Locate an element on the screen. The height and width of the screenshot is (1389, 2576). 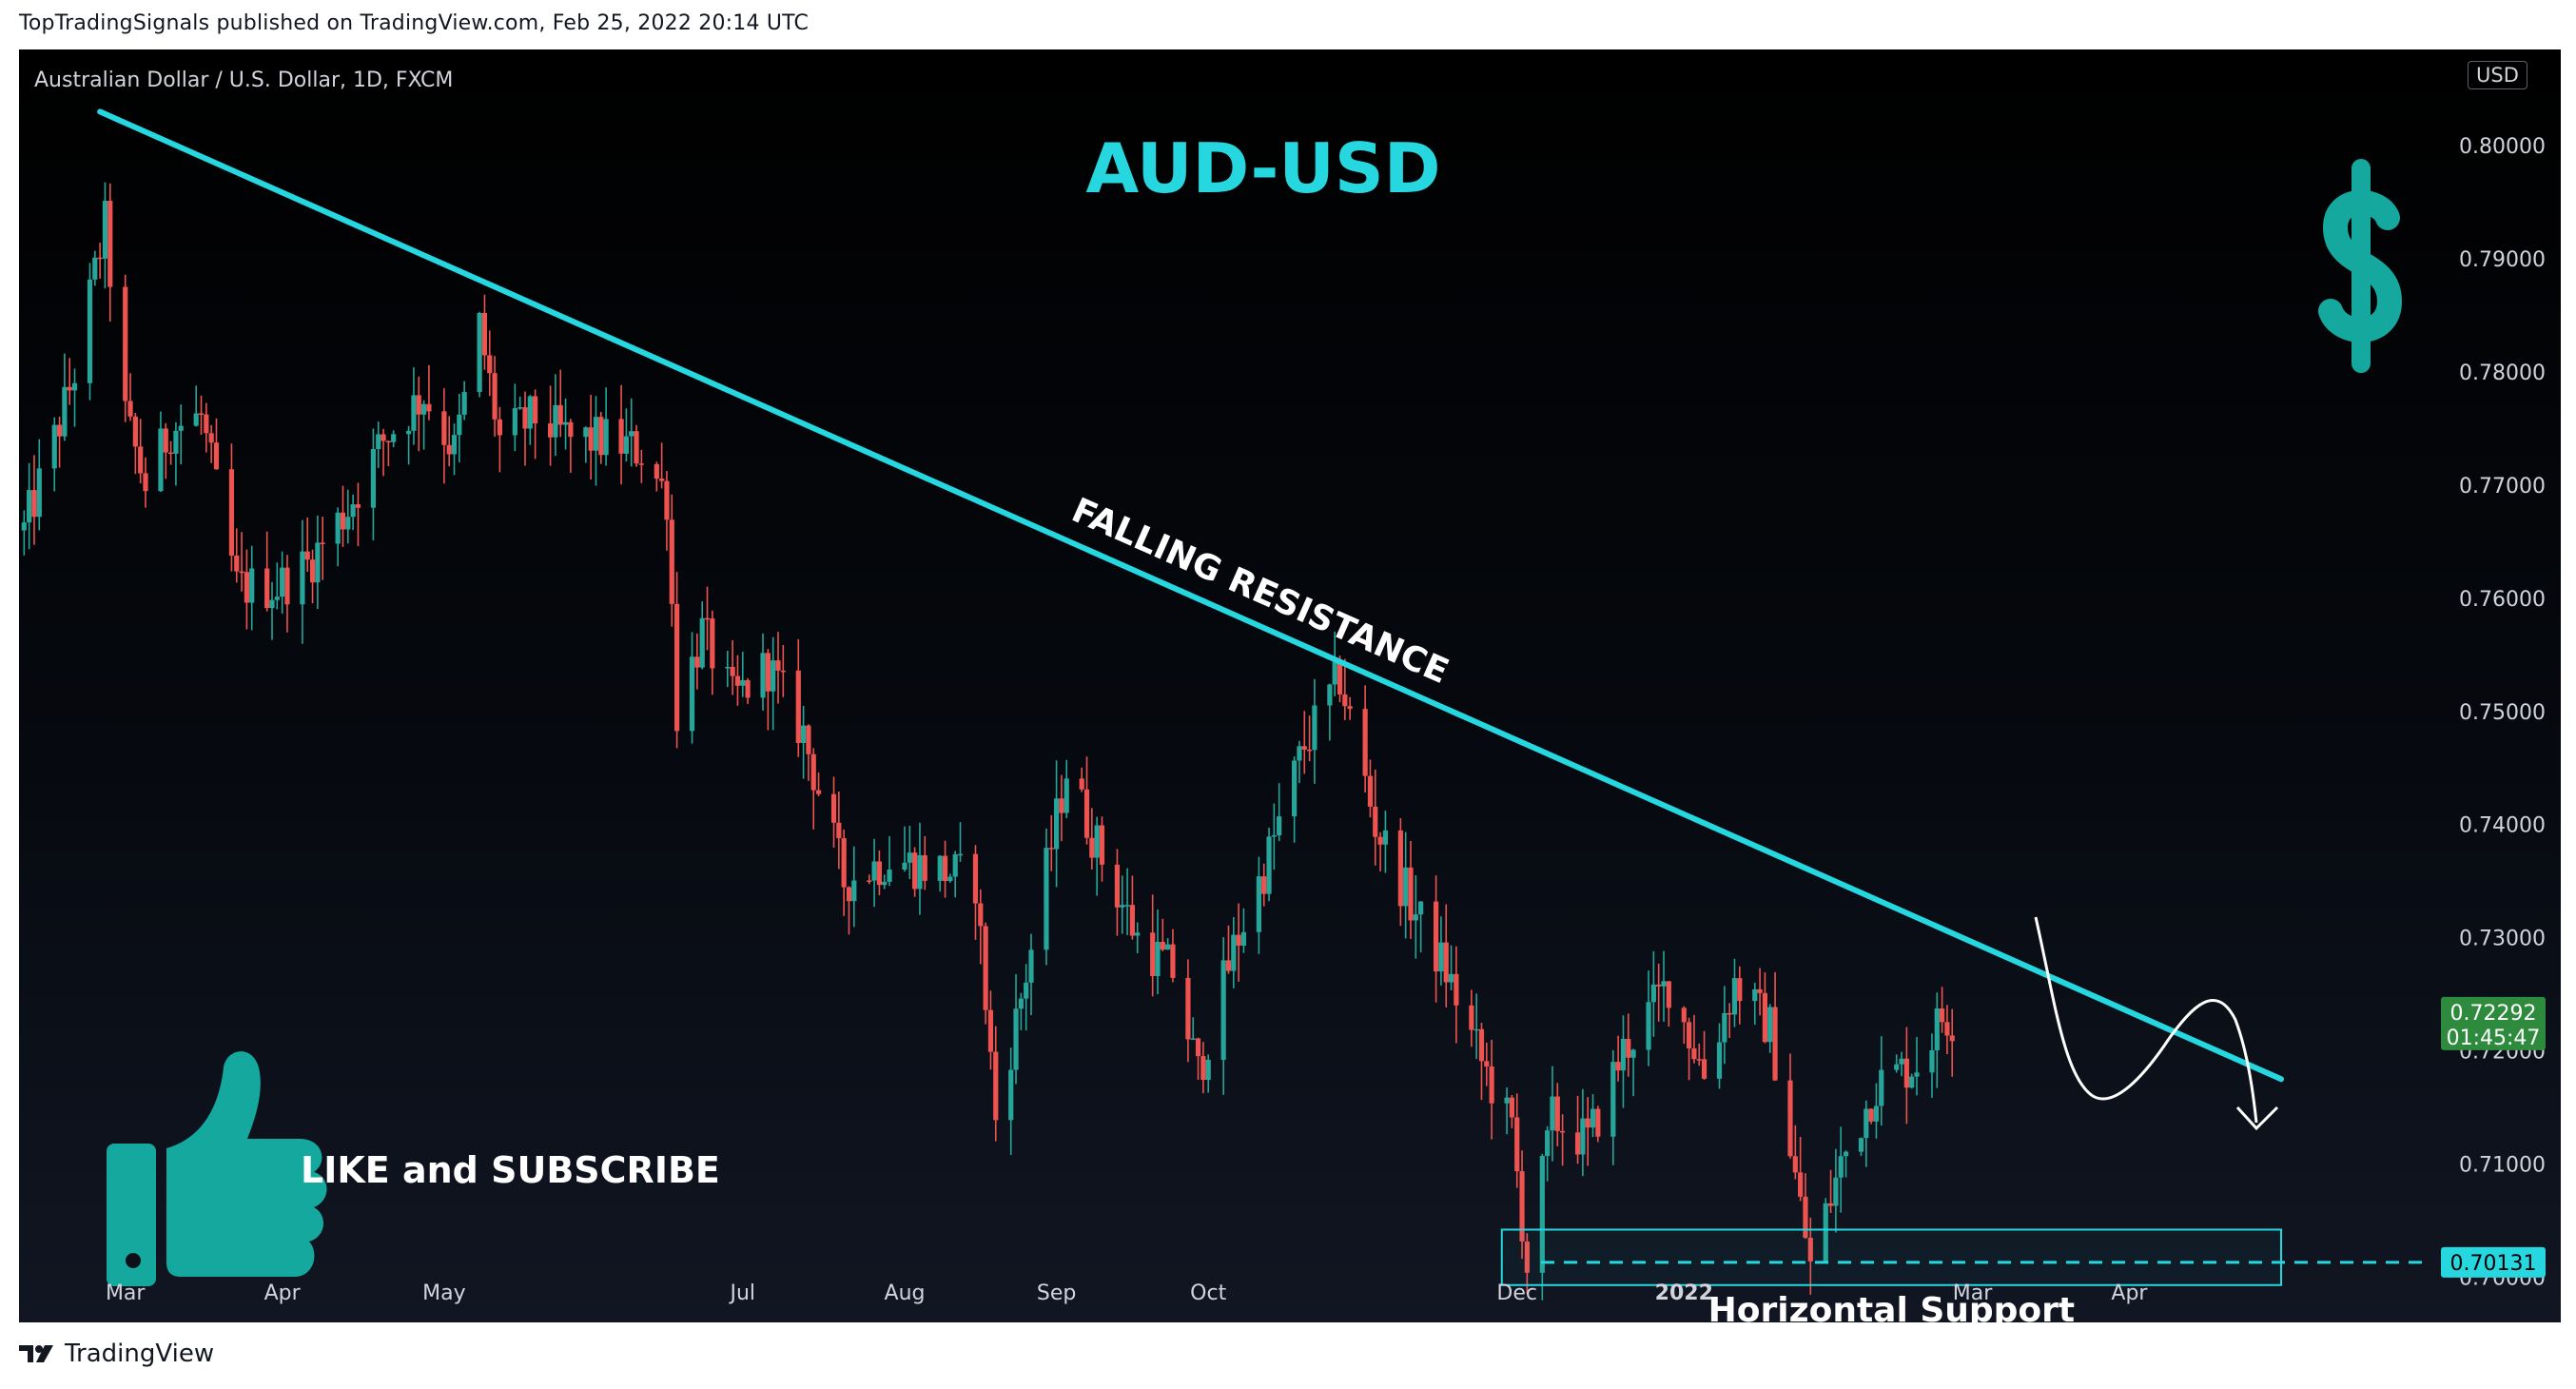
tradingview-logo-icon is located at coordinates (36, 1353).